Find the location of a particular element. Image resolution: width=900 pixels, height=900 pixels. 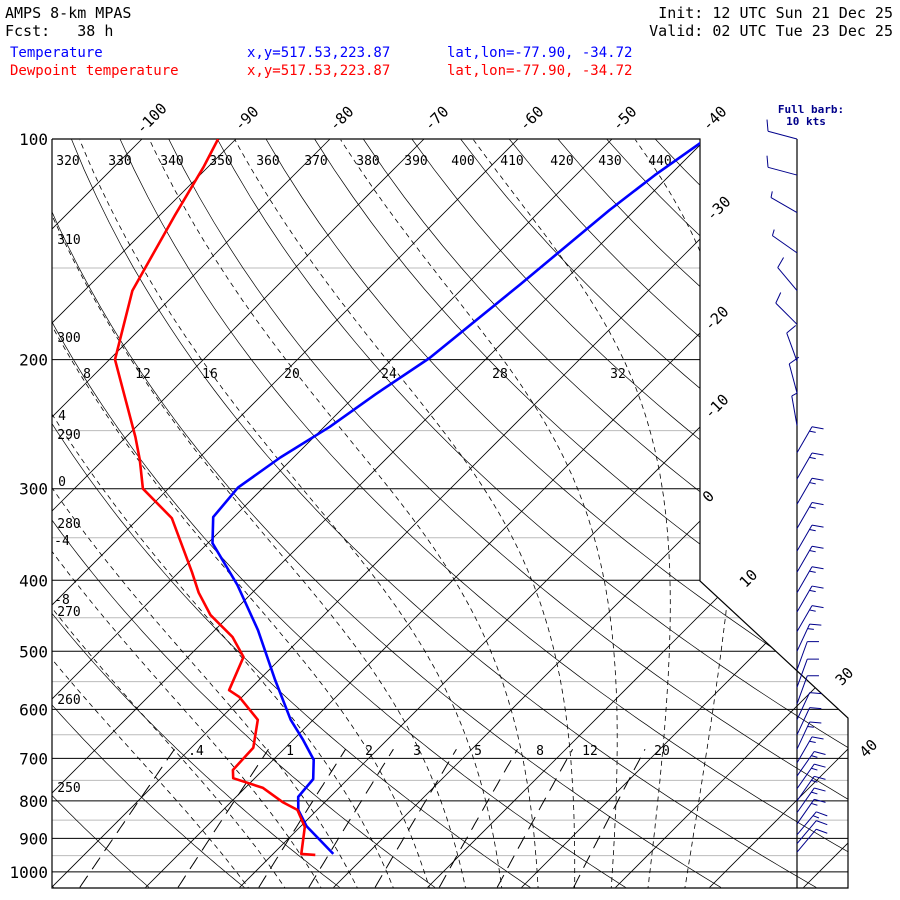

isotherm-label: -40 is located at coordinates (715, 119).